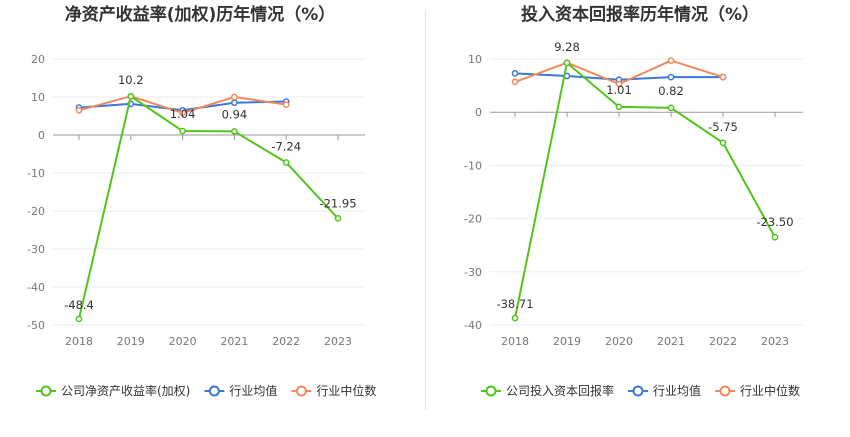 This screenshot has width=850, height=437. I want to click on chart-title: 投入资本回报率历年情况（%）, so click(640, 14).